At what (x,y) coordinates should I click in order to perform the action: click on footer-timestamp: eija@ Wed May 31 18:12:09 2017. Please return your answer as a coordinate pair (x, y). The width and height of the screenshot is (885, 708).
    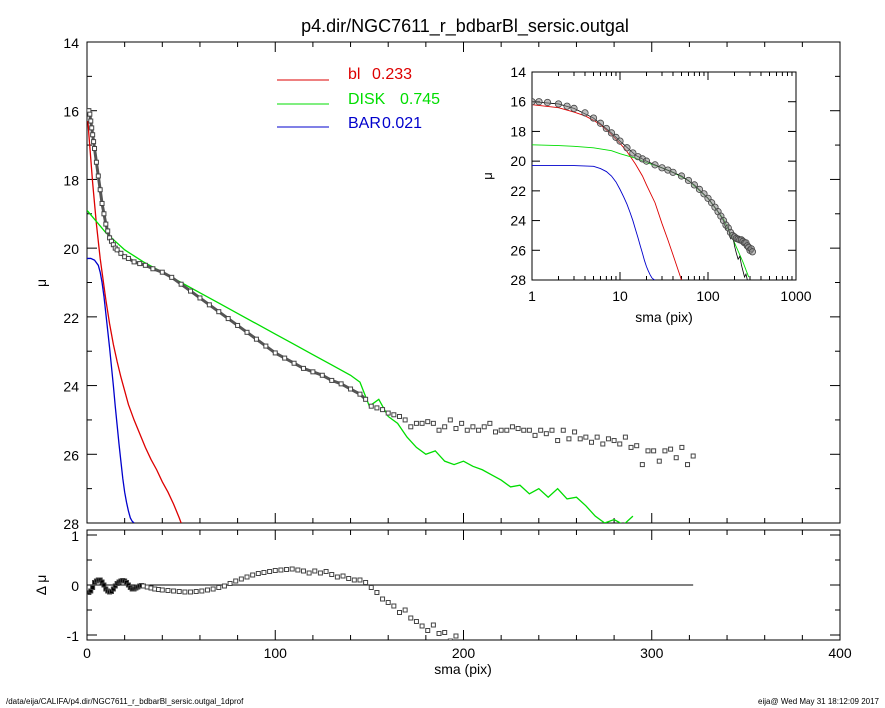
    Looking at the image, I should click on (818, 701).